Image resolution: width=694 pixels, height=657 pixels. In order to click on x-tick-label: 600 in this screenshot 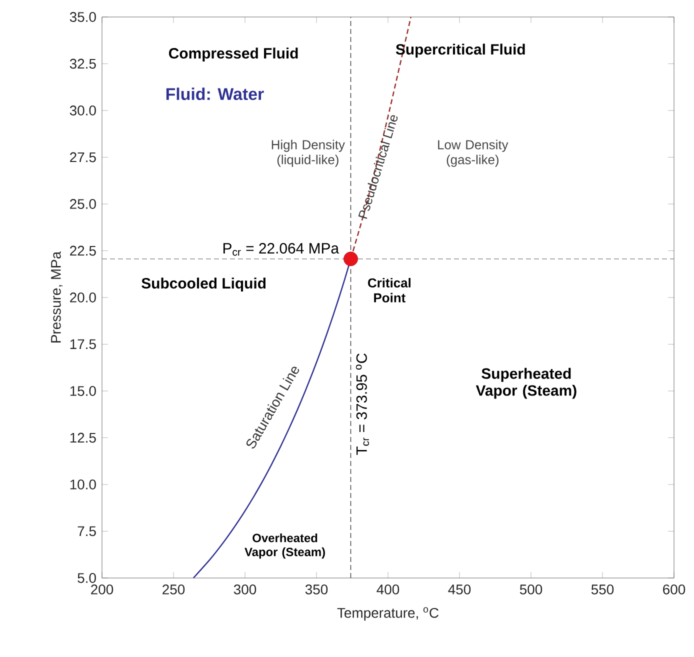, I will do `click(674, 589)`.